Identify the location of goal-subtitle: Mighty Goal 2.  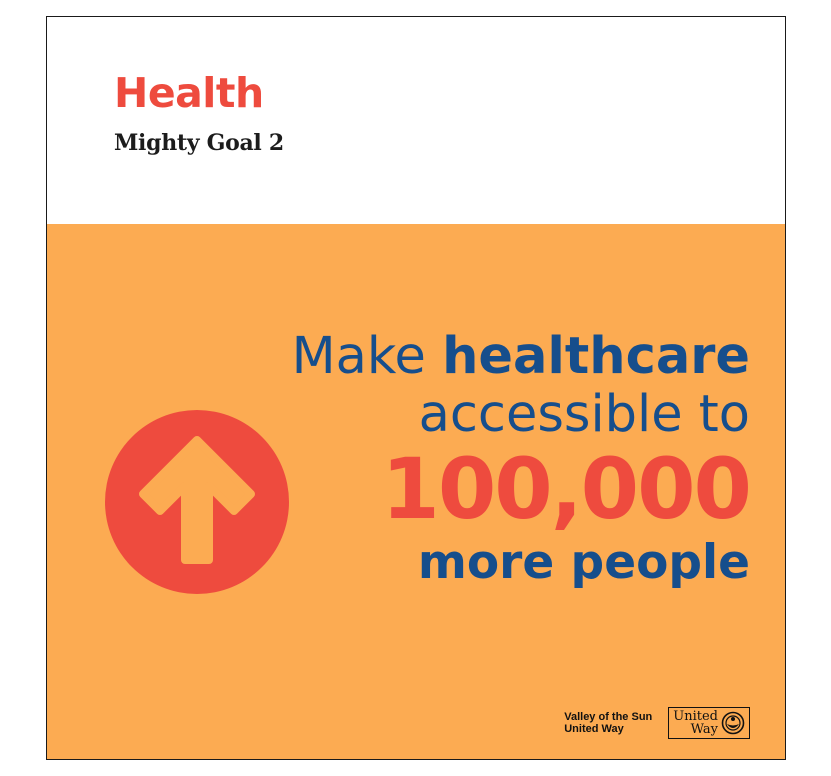
(199, 143).